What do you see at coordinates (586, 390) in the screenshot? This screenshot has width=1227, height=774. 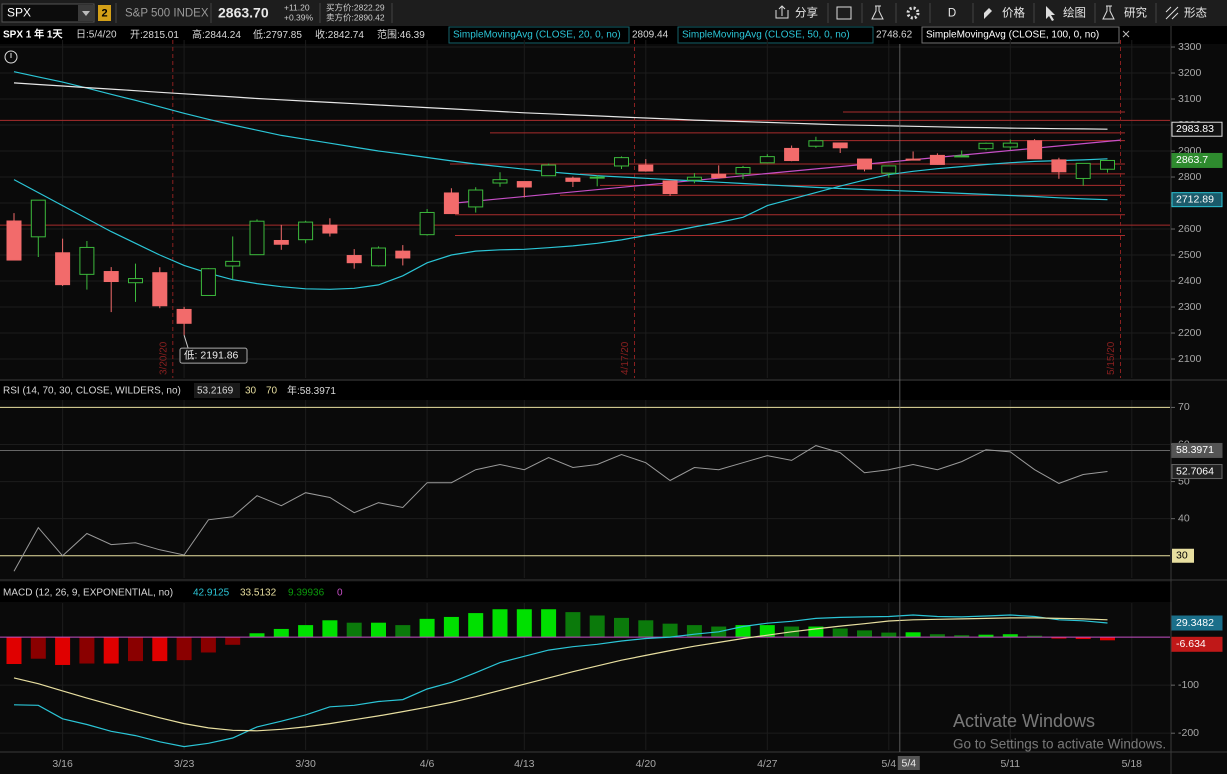 I see `rsi-header` at bounding box center [586, 390].